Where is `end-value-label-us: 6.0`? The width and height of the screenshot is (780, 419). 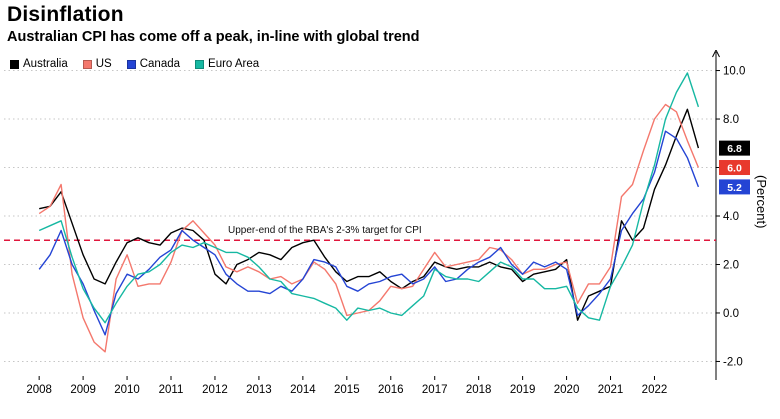
end-value-label-us: 6.0 is located at coordinates (734, 169).